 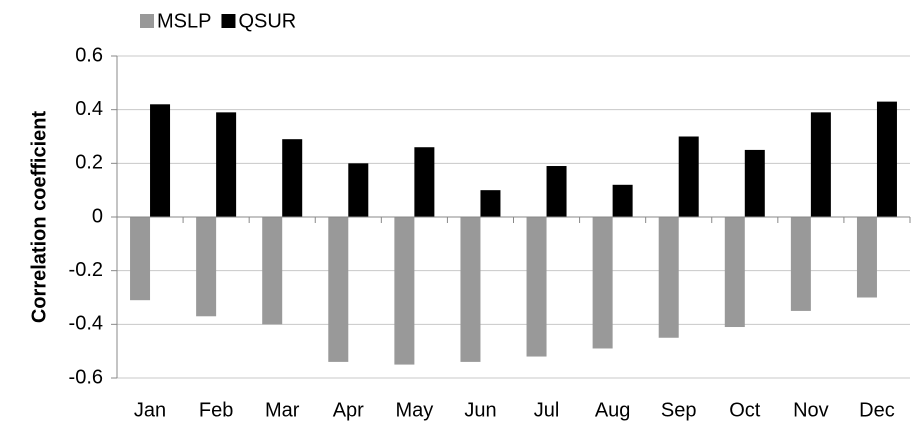 What do you see at coordinates (86, 324) in the screenshot?
I see `y-tick-label: -0.4` at bounding box center [86, 324].